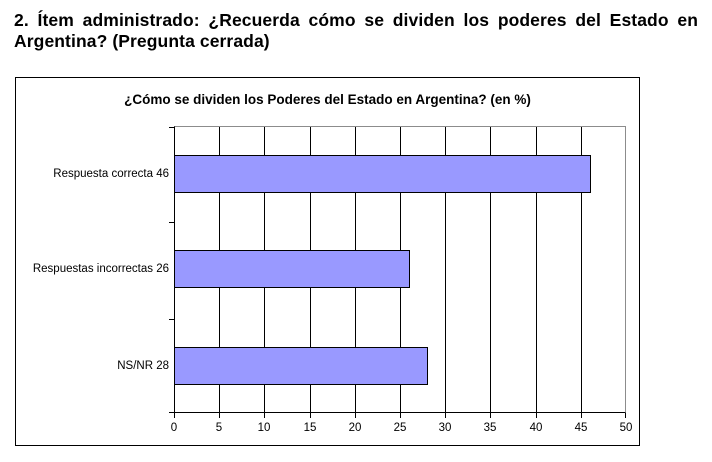  Describe the element at coordinates (292, 269) in the screenshot. I see `bar-respuestas-incorrectas` at that location.